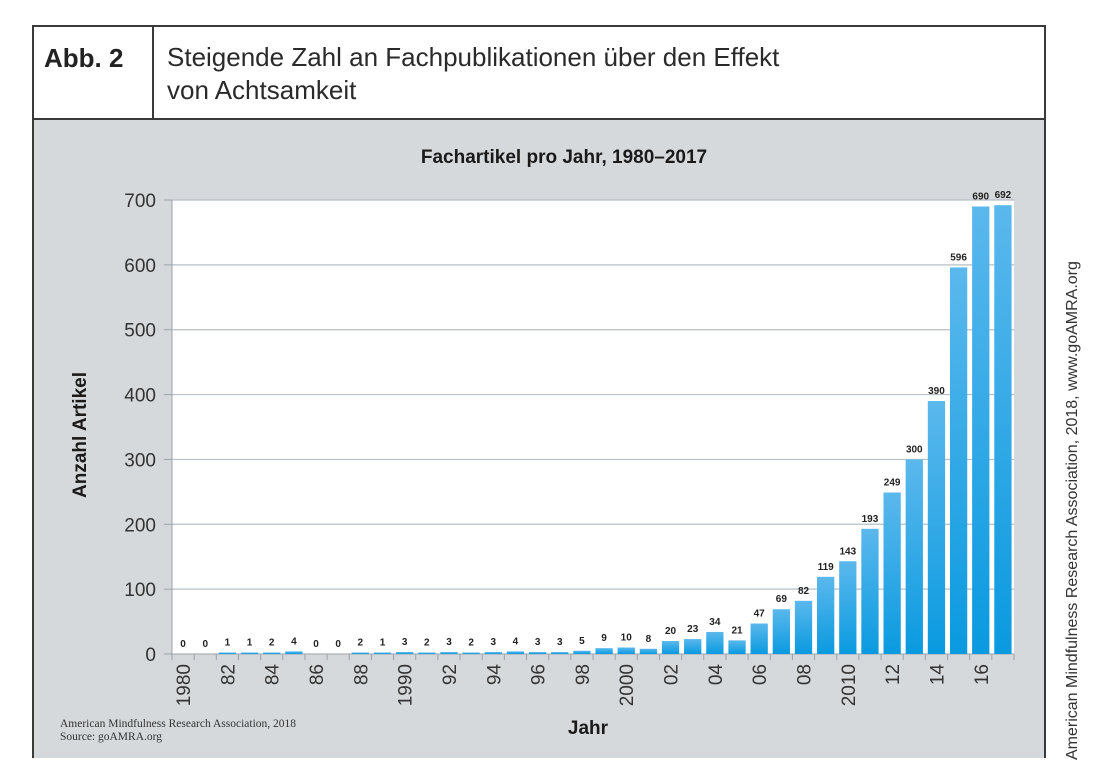  I want to click on data-label: 47, so click(760, 614).